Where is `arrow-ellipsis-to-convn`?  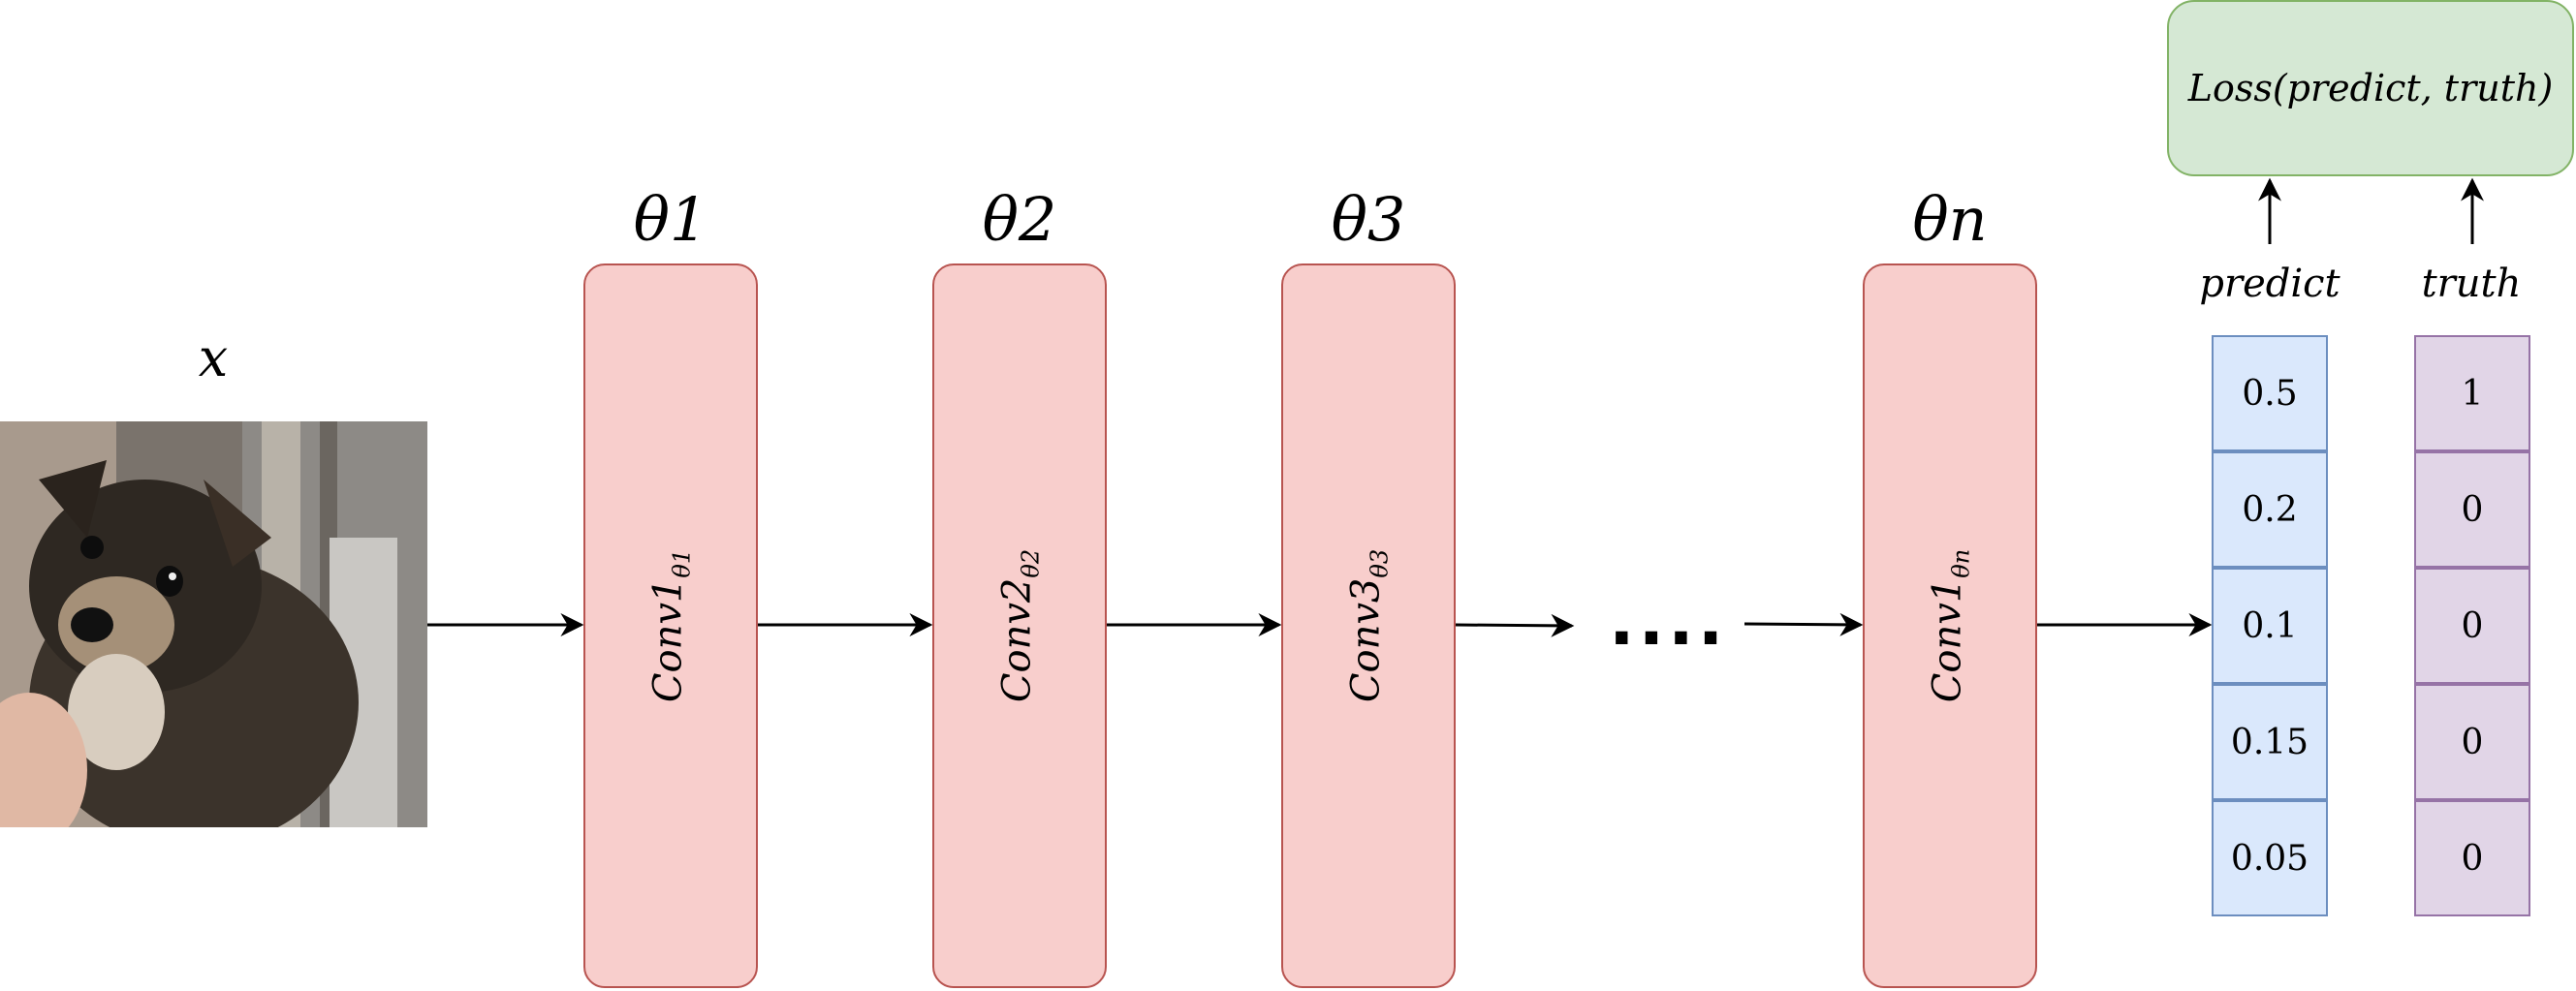
arrow-ellipsis-to-convn is located at coordinates (1804, 624).